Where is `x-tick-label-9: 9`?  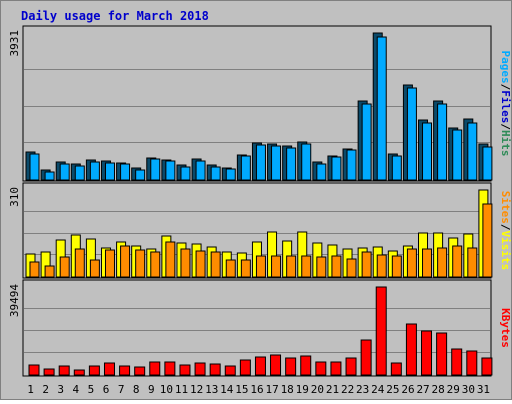
x-tick-label-9: 9 is located at coordinates (151, 389).